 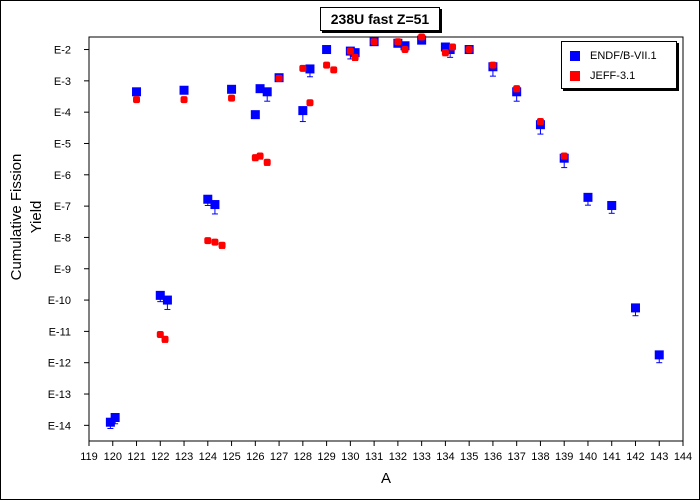 I want to click on x-tick-label: 130, so click(x=350, y=457).